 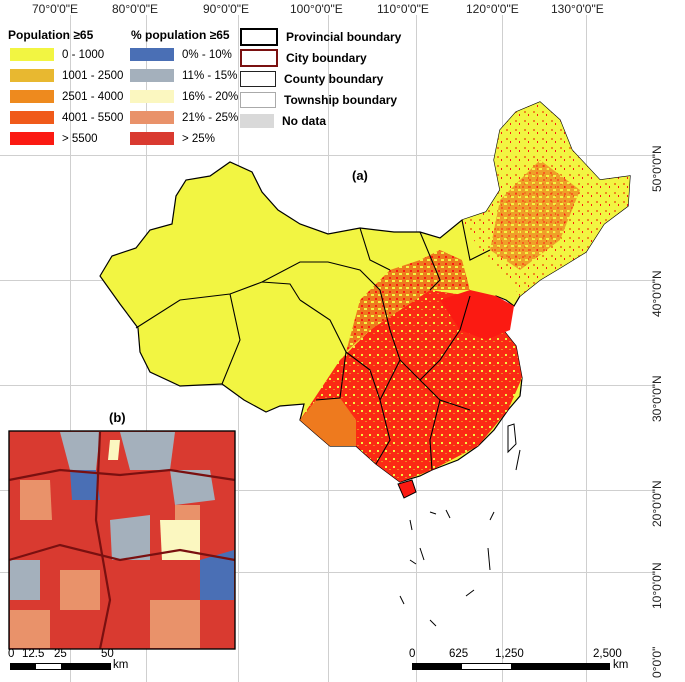 What do you see at coordinates (172, 138) in the screenshot?
I see `legend-item: > 25%` at bounding box center [172, 138].